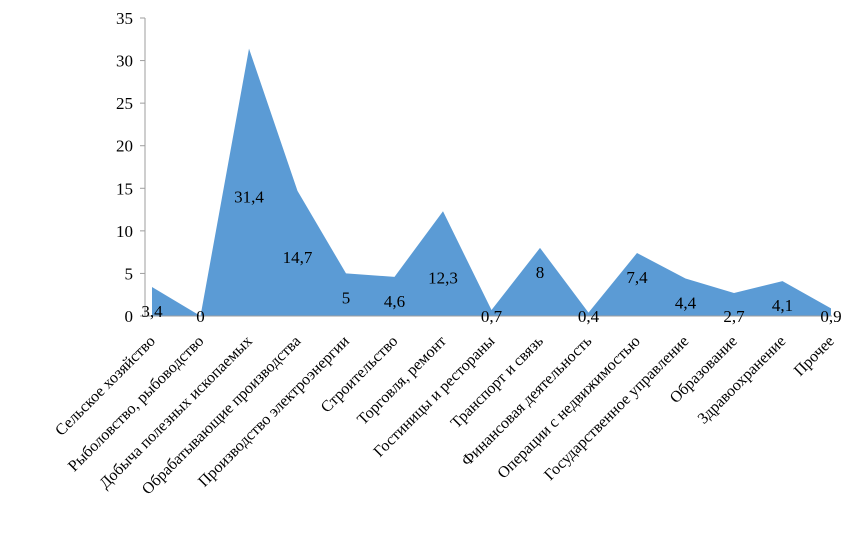 This screenshot has height=546, width=859. I want to click on y-tick-label: 25, so click(124, 103).